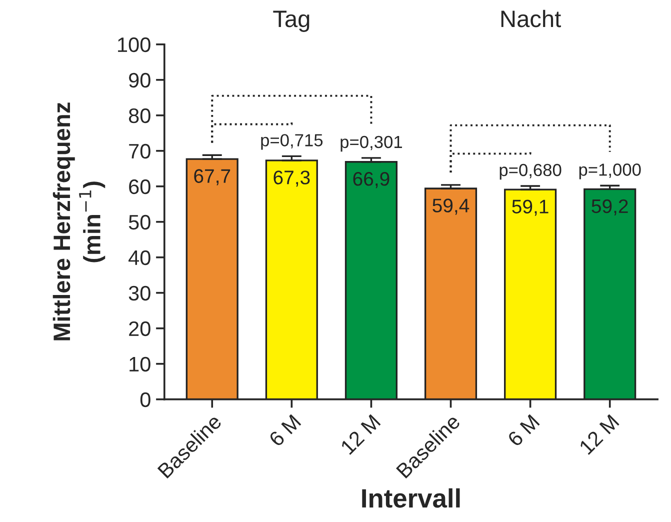 The height and width of the screenshot is (522, 671). What do you see at coordinates (291, 21) in the screenshot?
I see `text: Tag` at bounding box center [291, 21].